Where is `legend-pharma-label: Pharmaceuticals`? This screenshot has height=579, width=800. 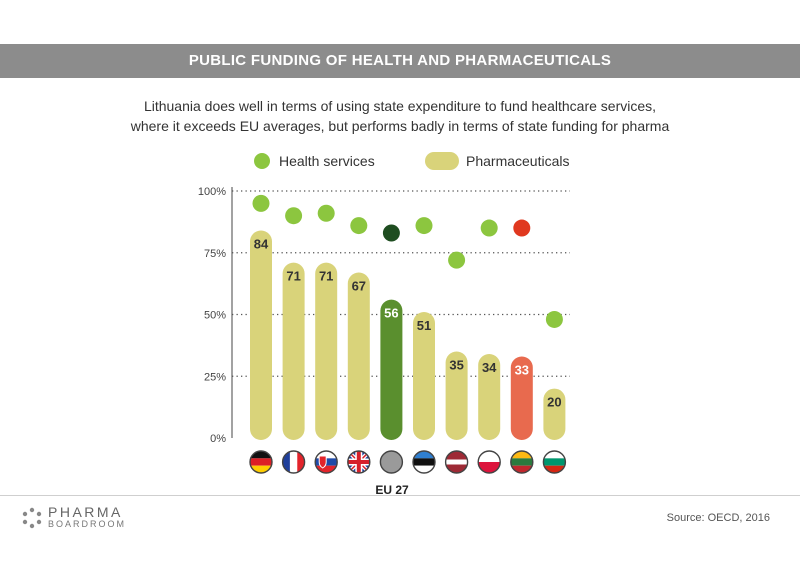
legend-pharma-label: Pharmaceuticals is located at coordinates (518, 161).